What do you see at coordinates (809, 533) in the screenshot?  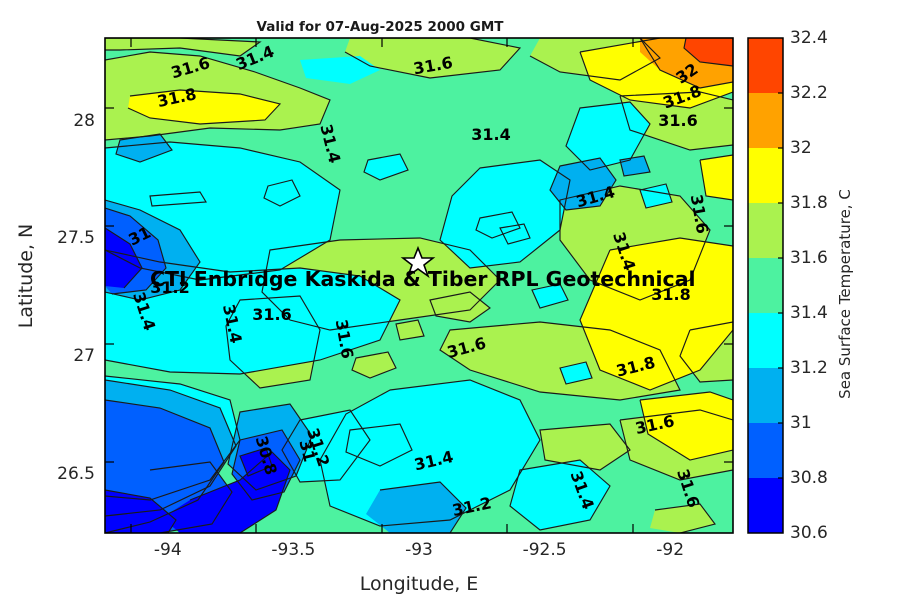 I see `colorbar-tick-label: 30.6` at bounding box center [809, 533].